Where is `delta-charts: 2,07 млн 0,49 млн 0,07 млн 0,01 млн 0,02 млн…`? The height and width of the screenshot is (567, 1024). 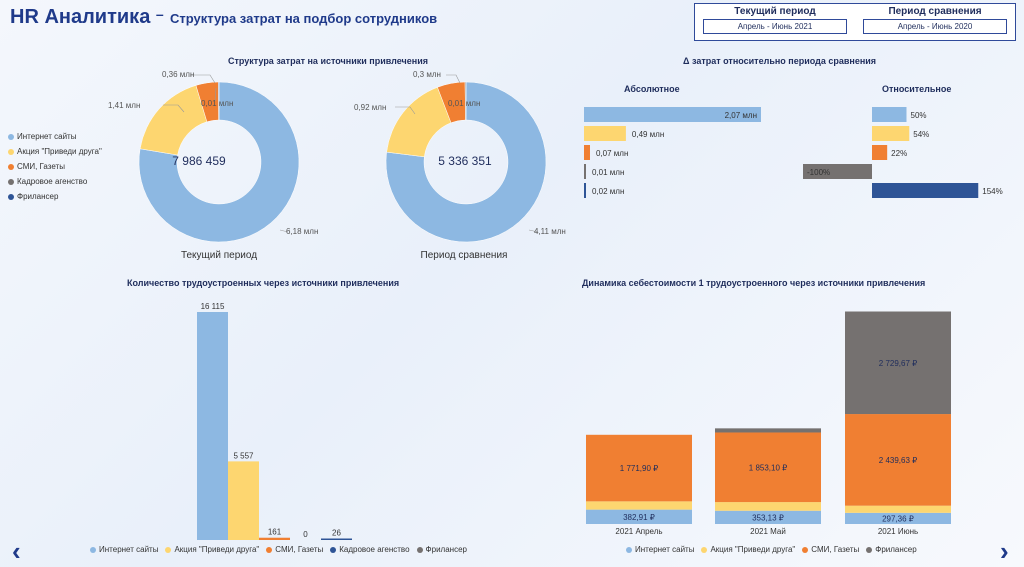
delta-charts: 2,07 млн 0,49 млн 0,07 млн 0,01 млн 0,02 млн… is located at coordinates (793, 152).